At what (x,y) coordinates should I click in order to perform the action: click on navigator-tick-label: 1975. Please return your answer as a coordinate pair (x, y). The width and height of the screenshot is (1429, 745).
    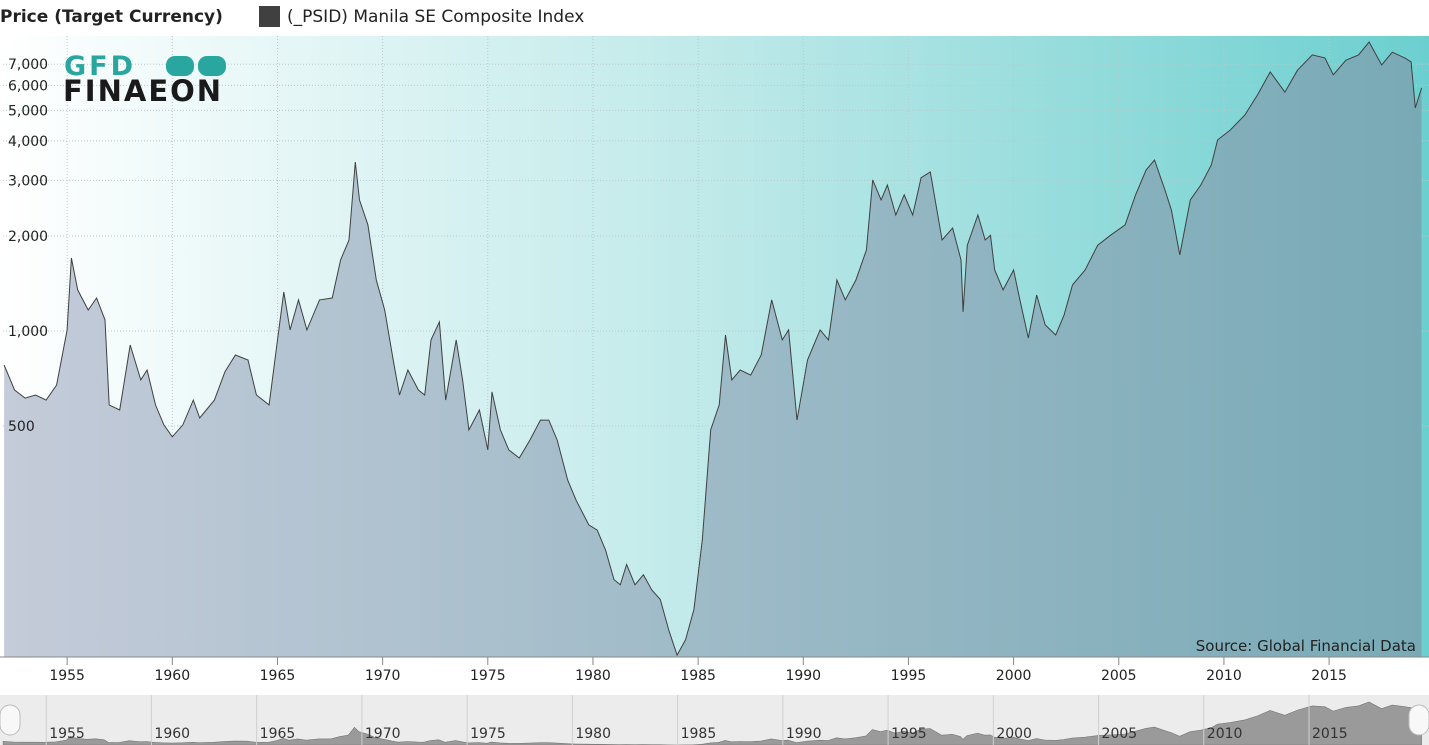
    Looking at the image, I should click on (488, 734).